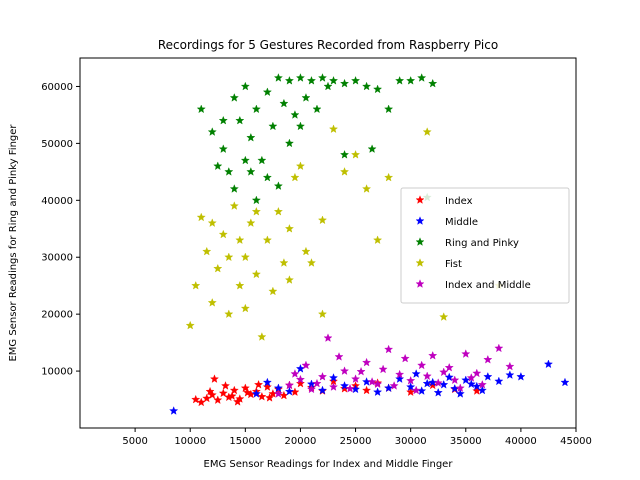 The height and width of the screenshot is (480, 640). Describe the element at coordinates (438, 264) in the screenshot. I see `legend-item: Fist` at that location.